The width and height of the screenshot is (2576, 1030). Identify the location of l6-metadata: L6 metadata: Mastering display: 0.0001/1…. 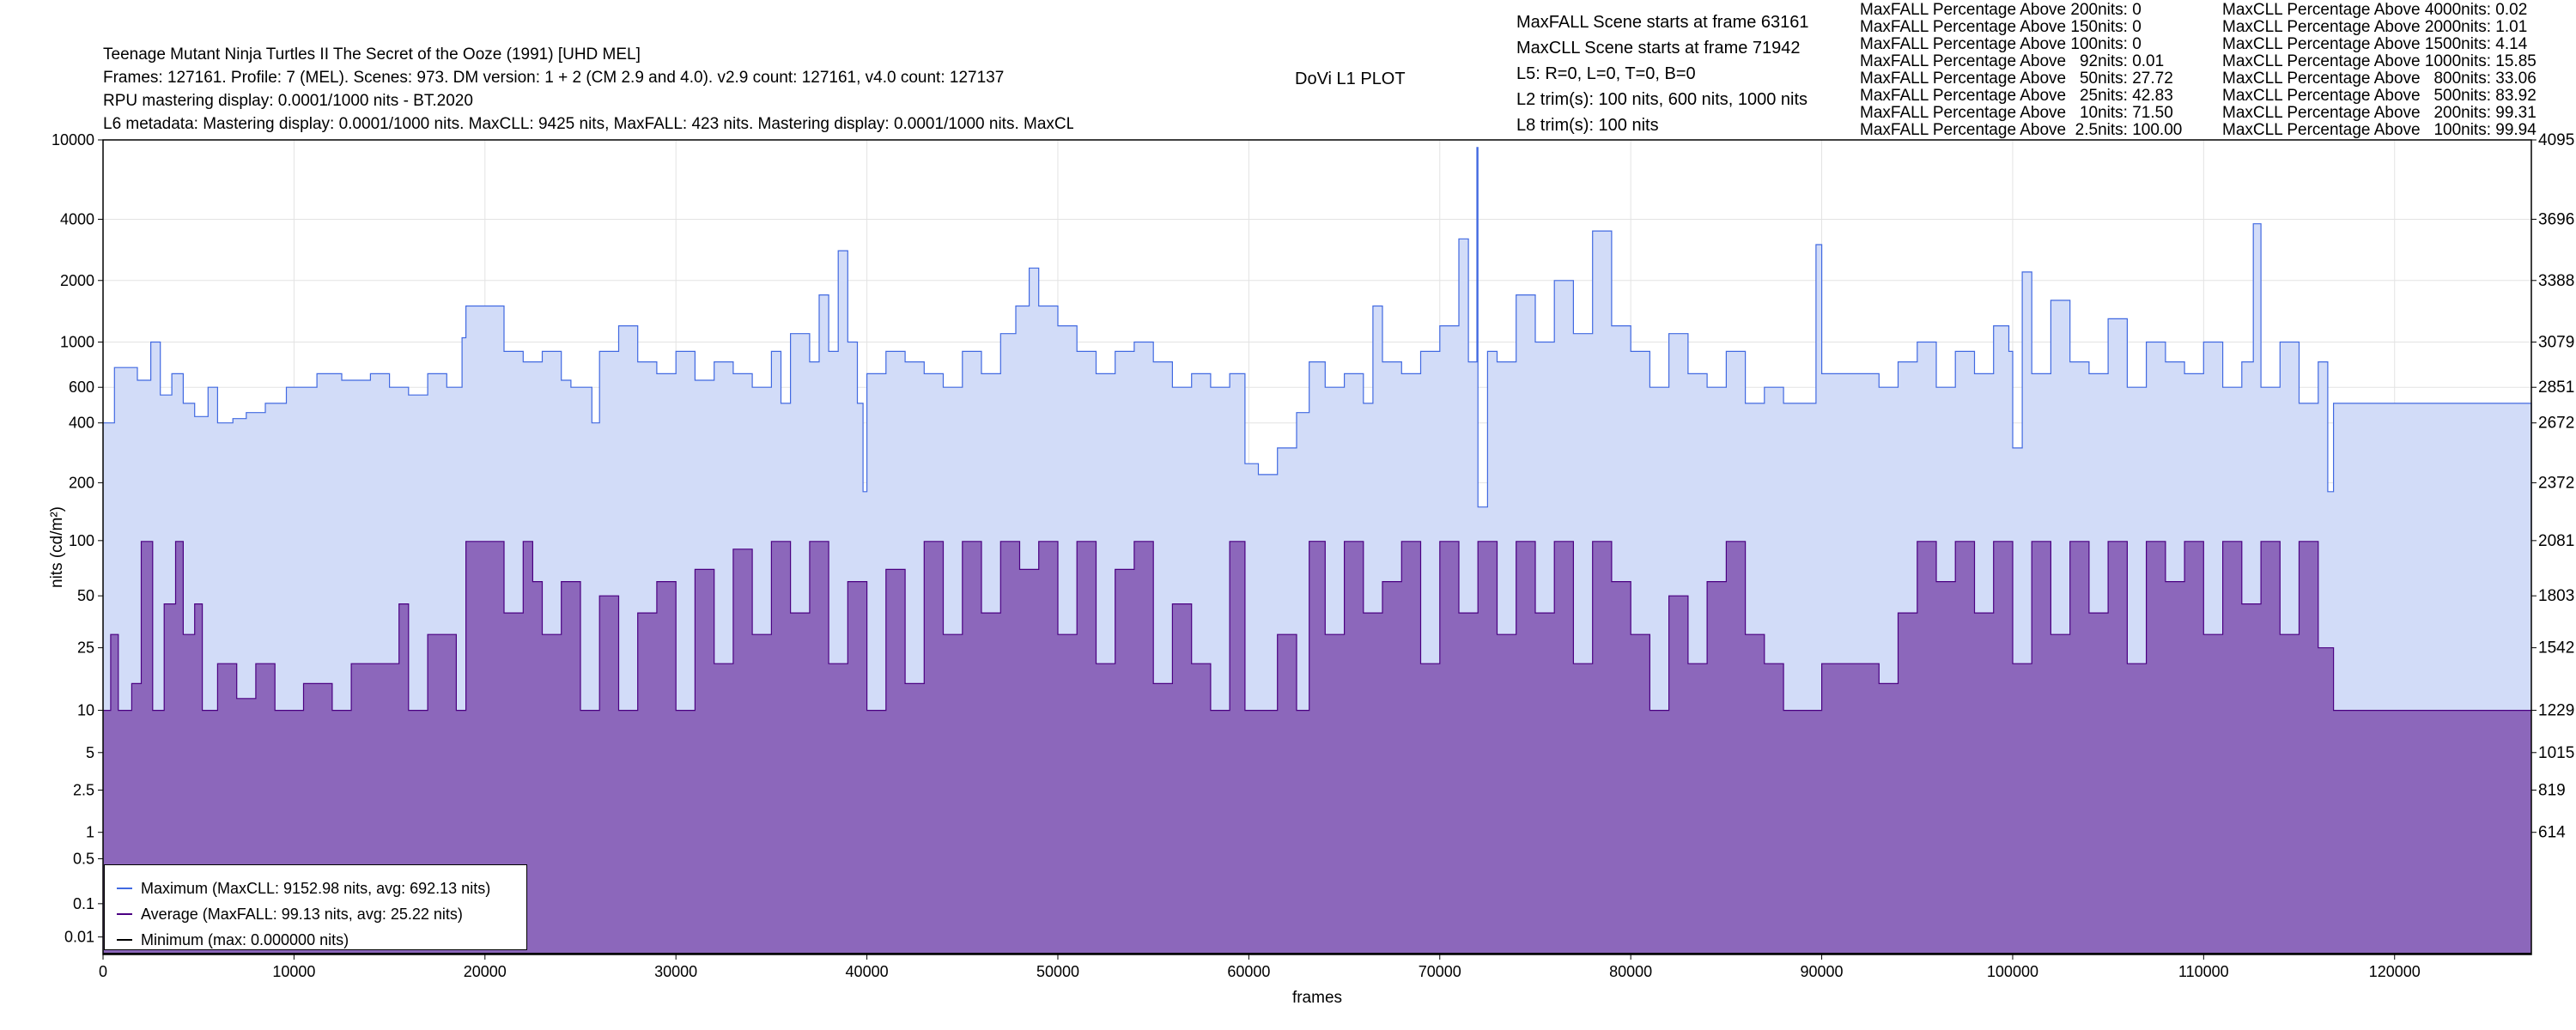
(588, 124).